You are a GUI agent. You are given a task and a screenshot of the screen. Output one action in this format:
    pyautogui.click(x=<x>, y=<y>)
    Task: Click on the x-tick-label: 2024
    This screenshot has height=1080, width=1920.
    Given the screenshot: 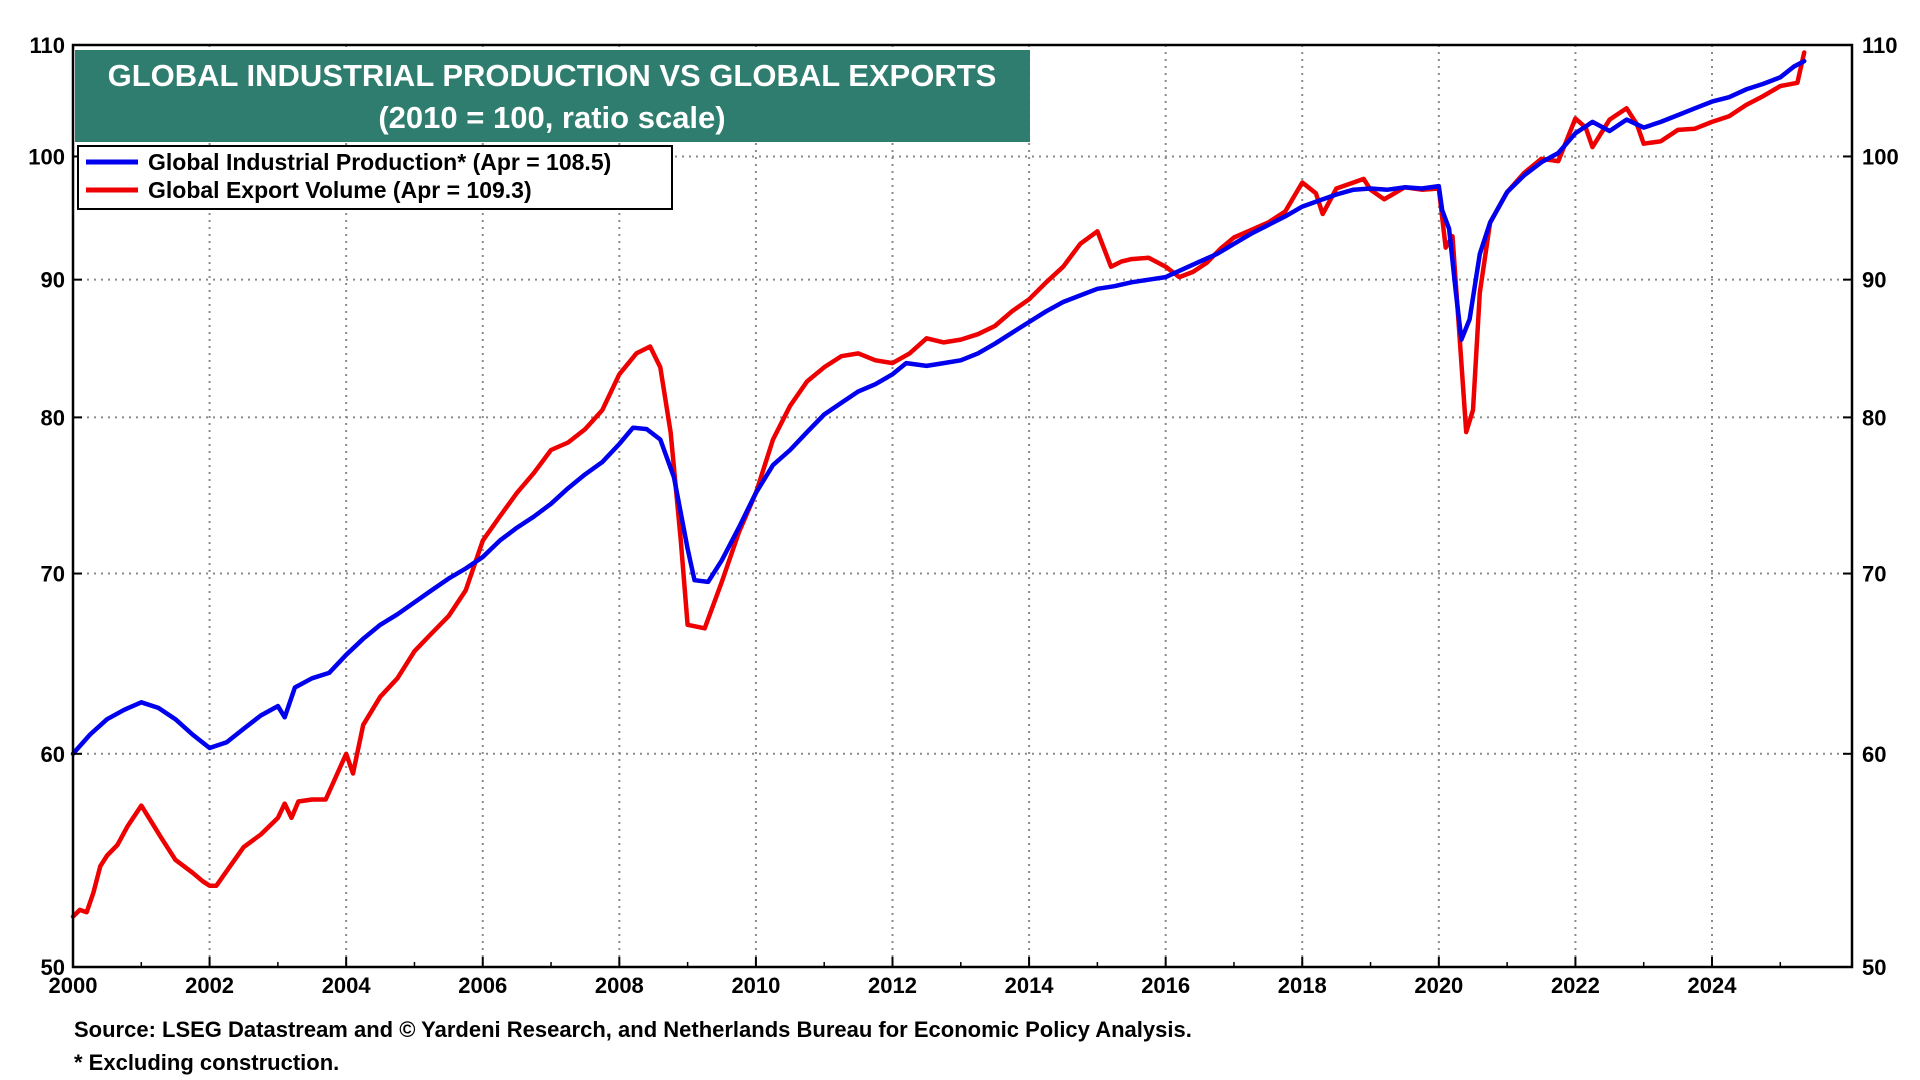 What is the action you would take?
    pyautogui.click(x=1713, y=985)
    